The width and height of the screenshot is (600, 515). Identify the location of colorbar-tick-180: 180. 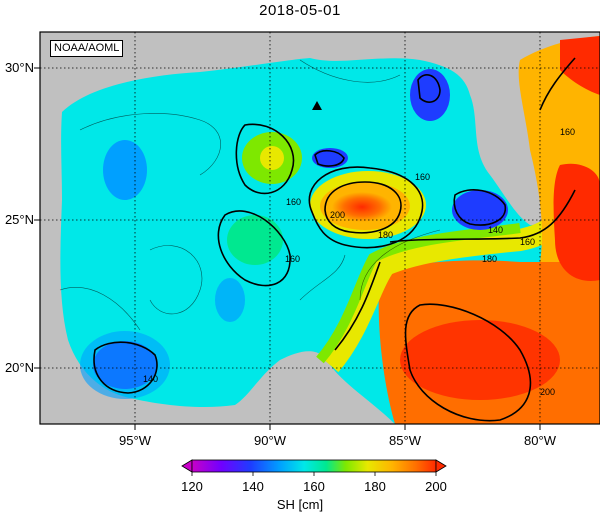
(375, 486).